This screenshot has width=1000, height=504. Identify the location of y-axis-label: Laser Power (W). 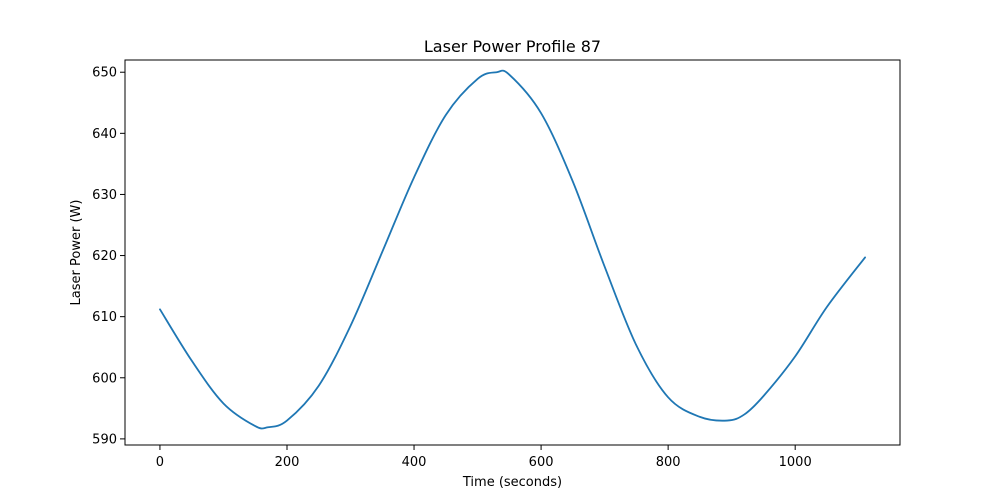
(76, 253).